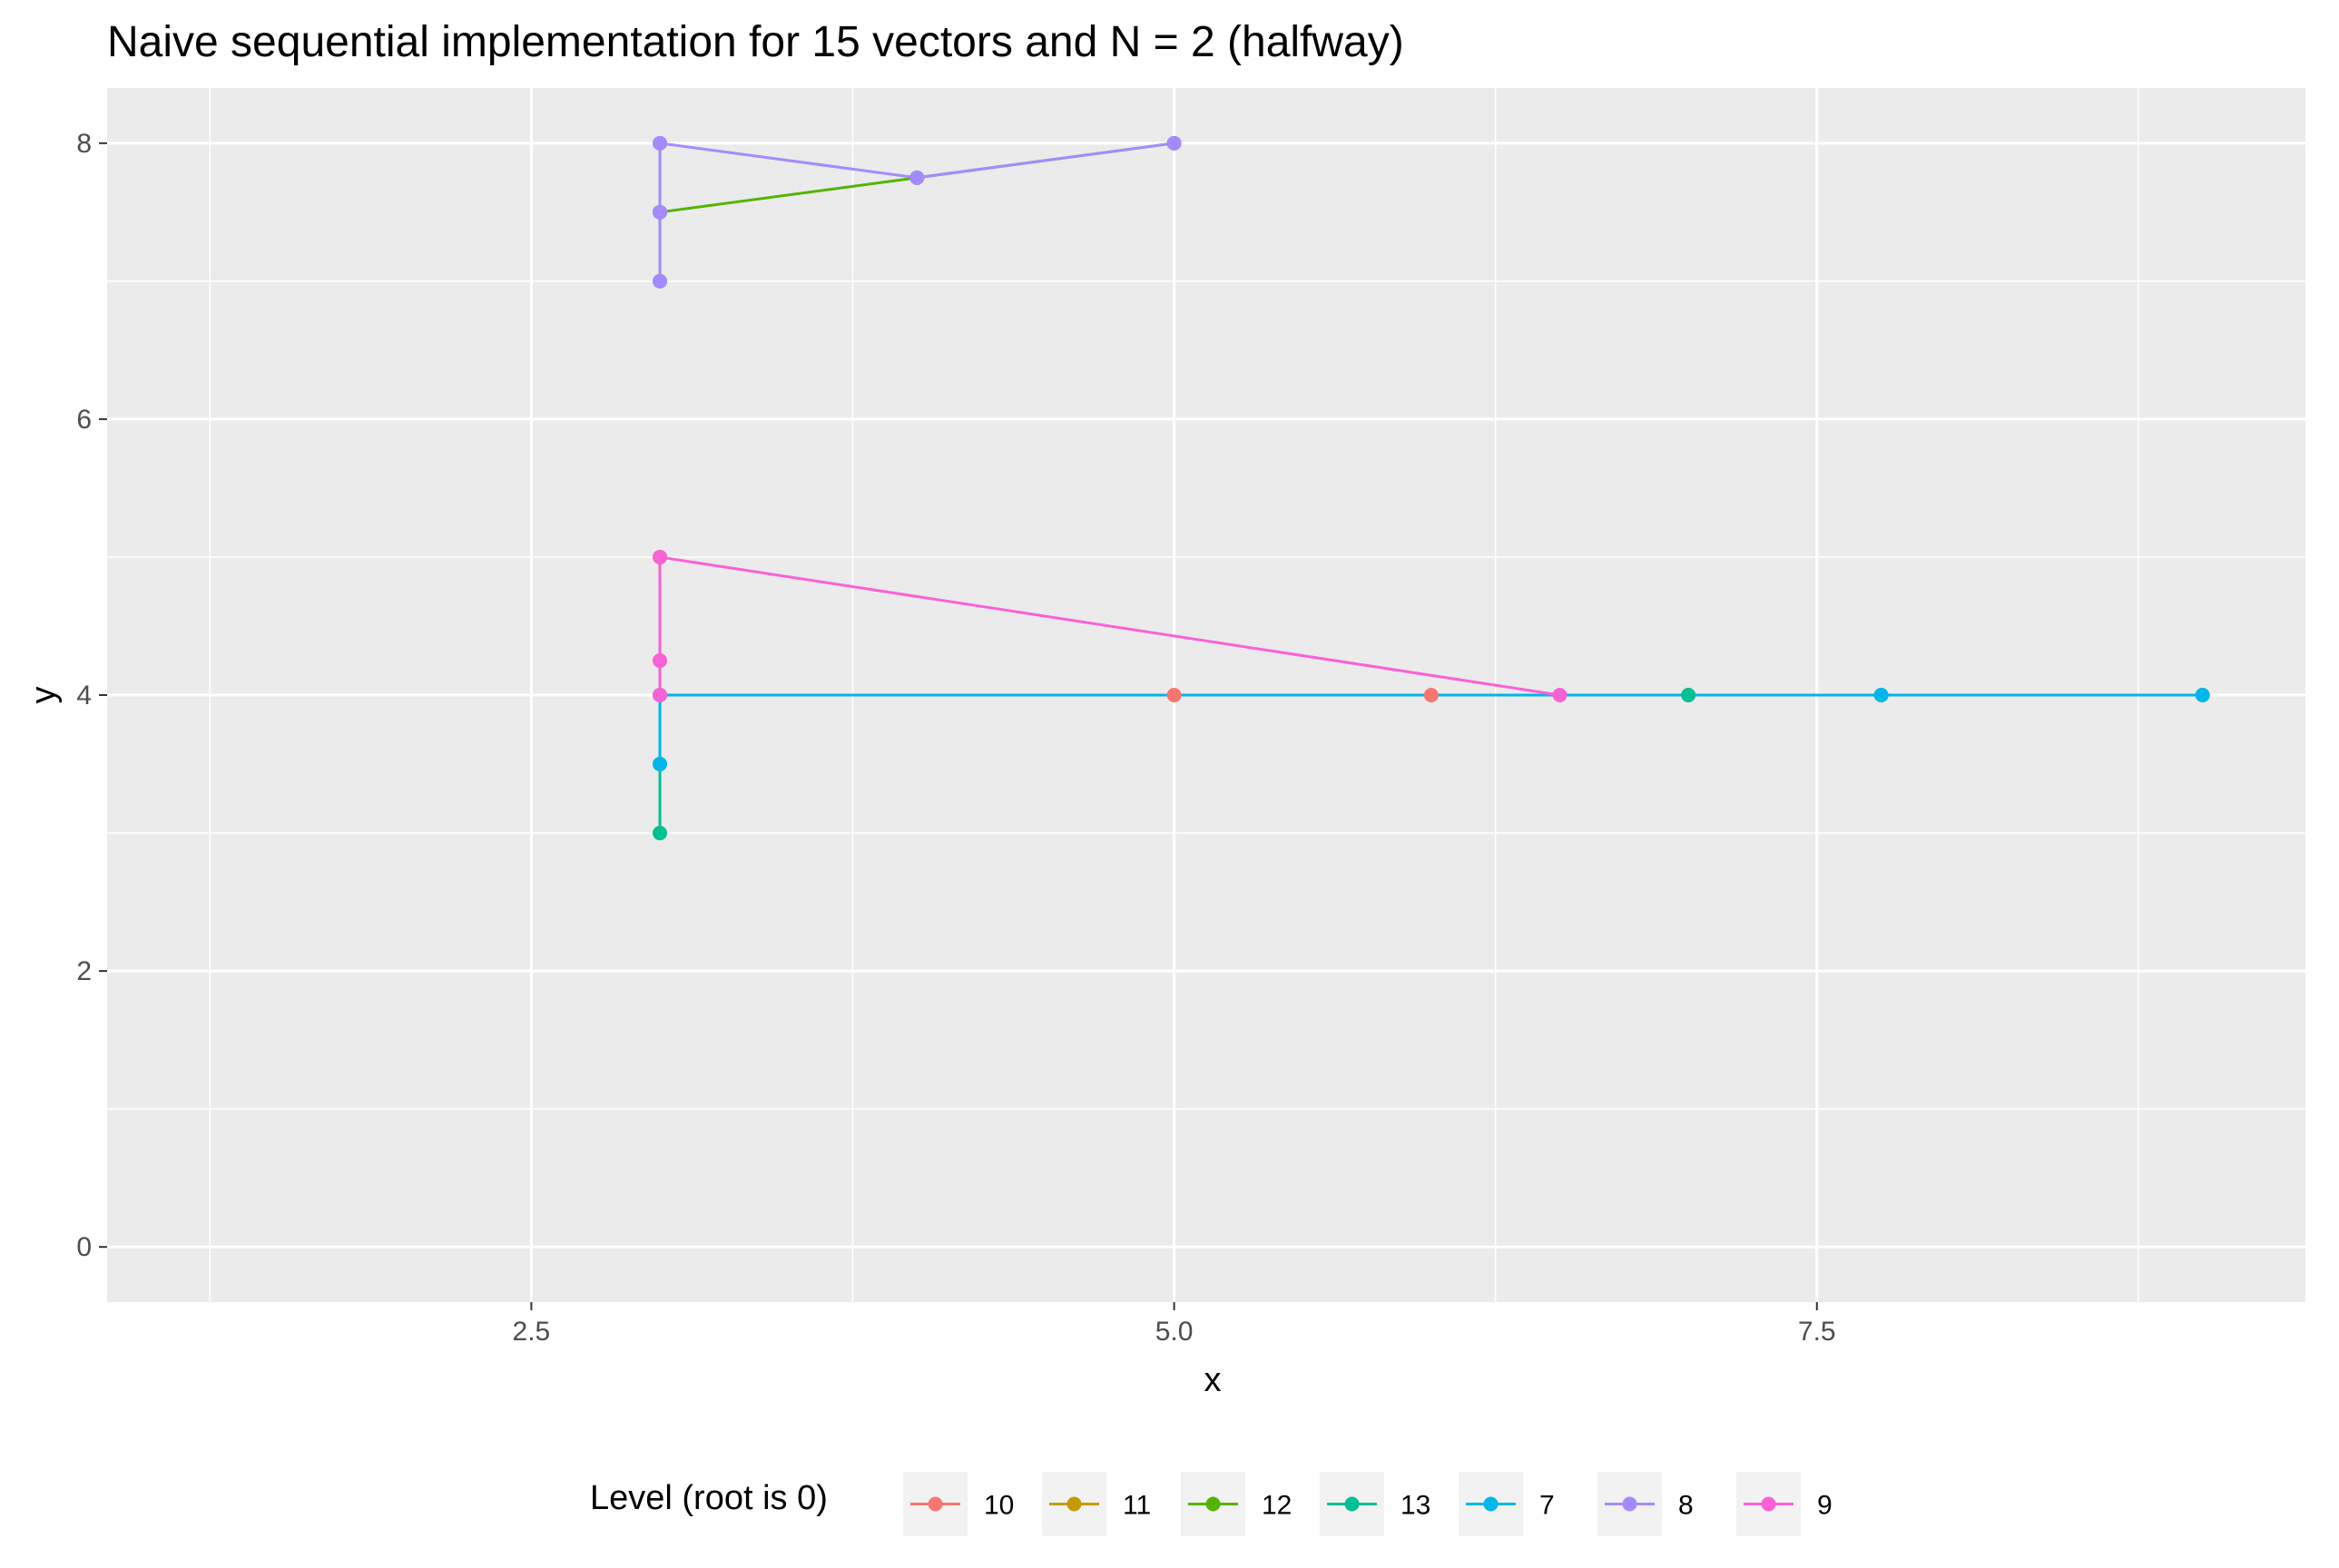 The height and width of the screenshot is (1568, 2339). What do you see at coordinates (709, 1498) in the screenshot?
I see `legend-title: Level (root is 0)` at bounding box center [709, 1498].